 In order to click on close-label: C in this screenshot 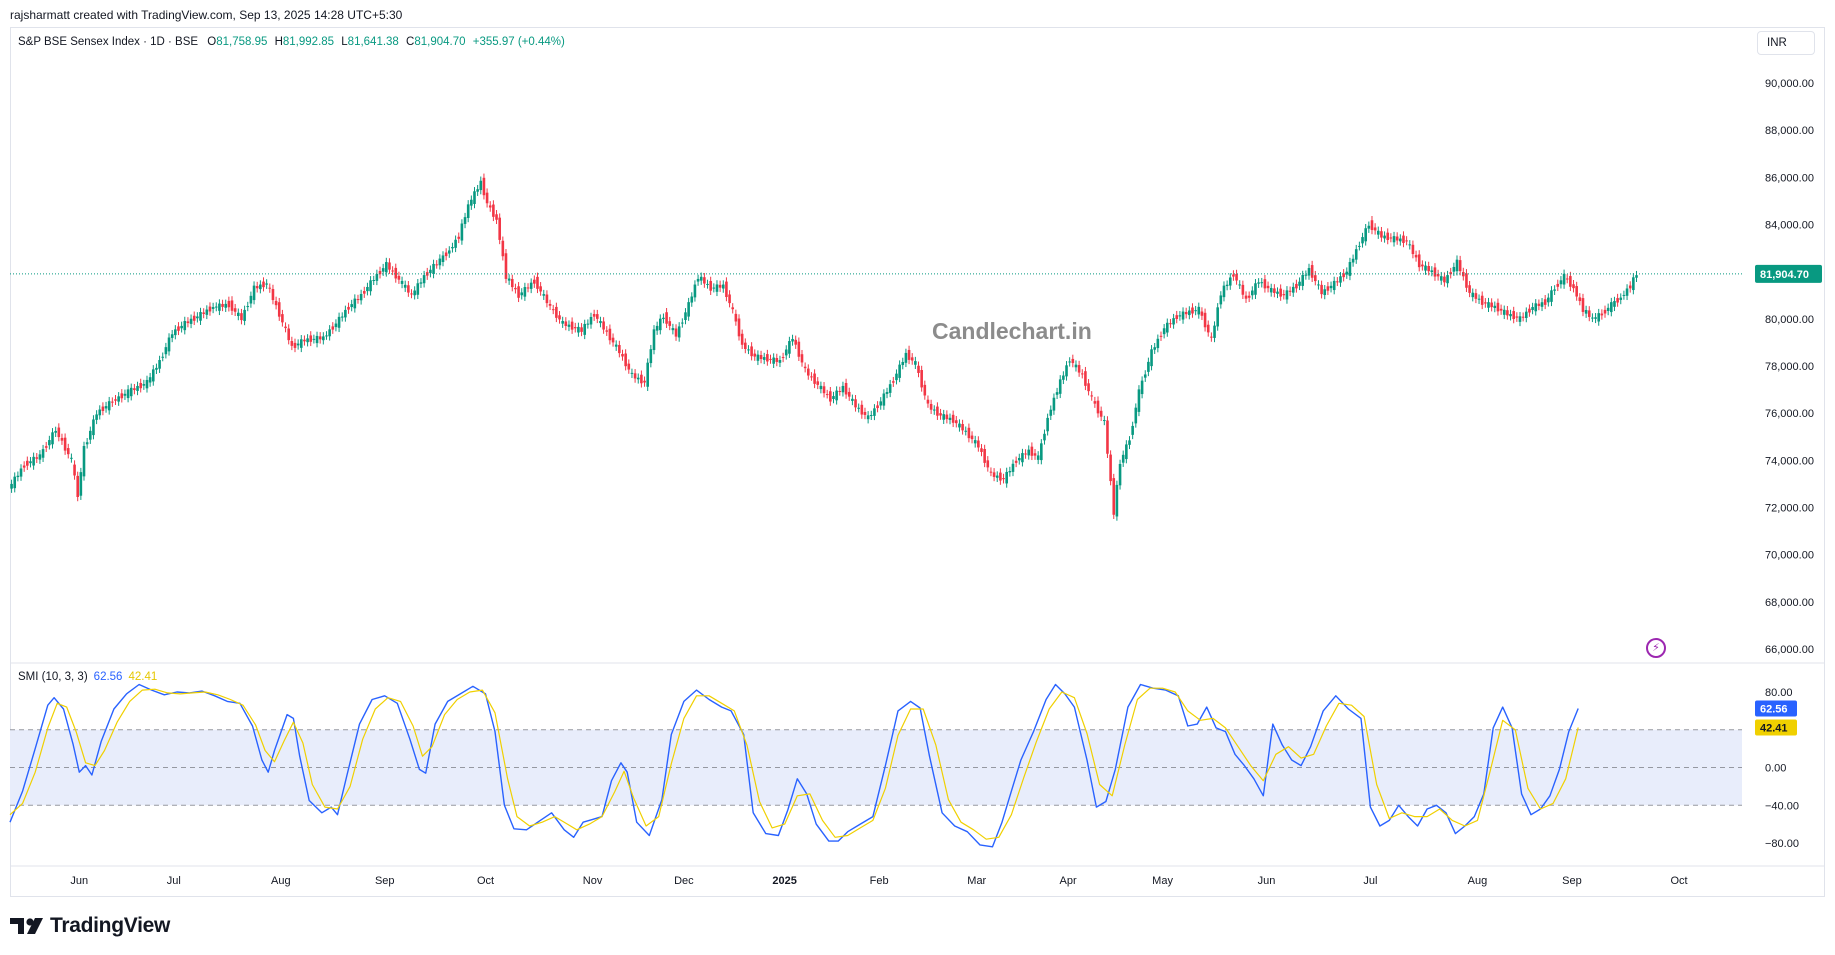, I will do `click(410, 42)`.